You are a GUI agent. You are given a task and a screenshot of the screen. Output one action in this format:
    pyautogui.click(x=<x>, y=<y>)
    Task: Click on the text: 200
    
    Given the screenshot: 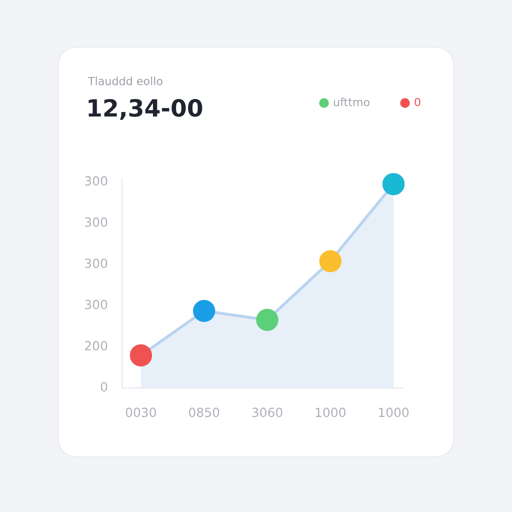 What is the action you would take?
    pyautogui.click(x=96, y=345)
    